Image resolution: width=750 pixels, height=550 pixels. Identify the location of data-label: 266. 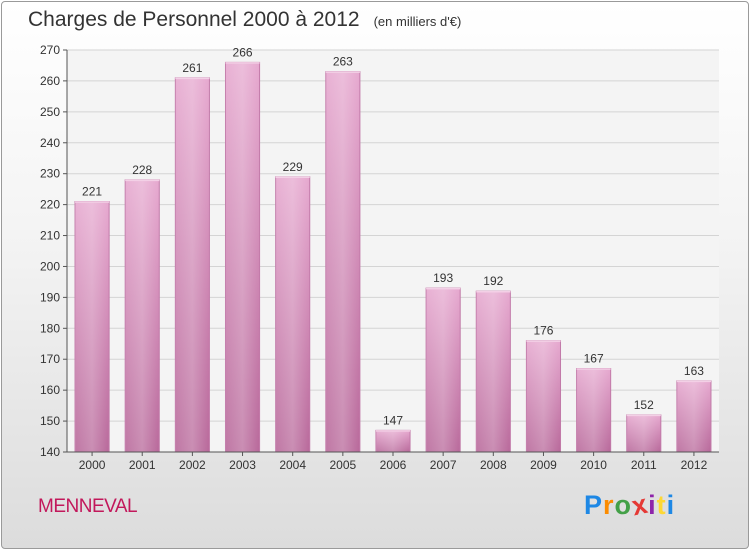
(243, 52).